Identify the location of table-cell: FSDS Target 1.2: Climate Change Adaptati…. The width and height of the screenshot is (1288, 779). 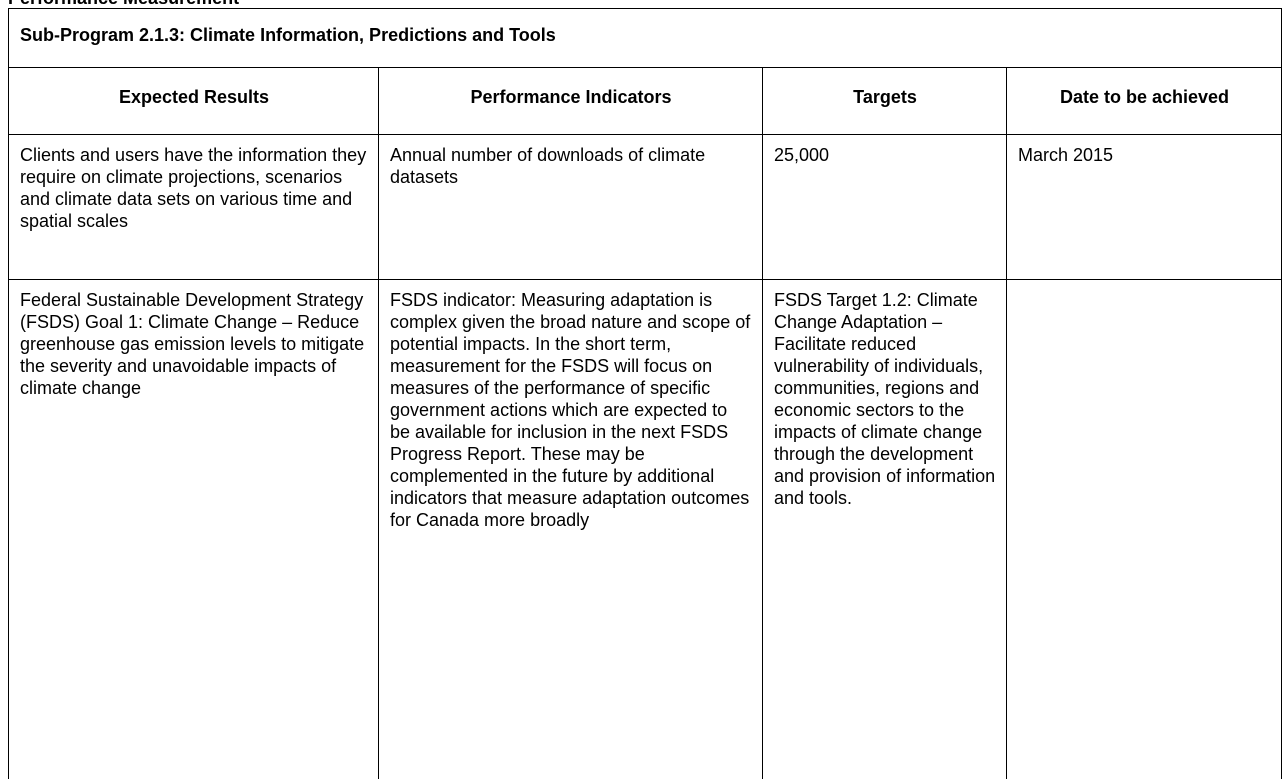
(885, 529).